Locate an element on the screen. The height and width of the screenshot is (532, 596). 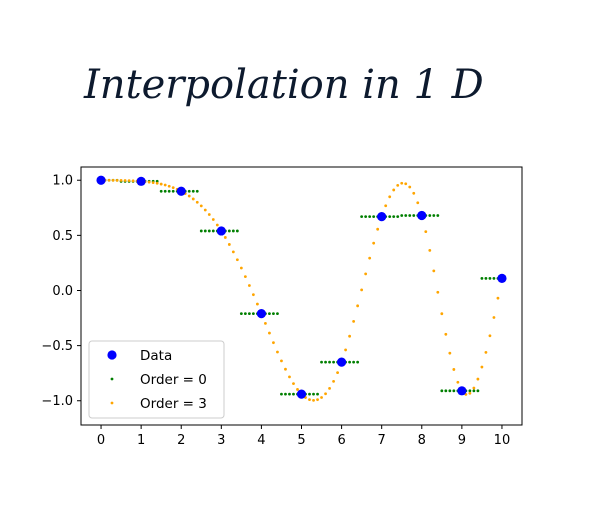
y-tick-label: 0.5 is located at coordinates (62, 236).